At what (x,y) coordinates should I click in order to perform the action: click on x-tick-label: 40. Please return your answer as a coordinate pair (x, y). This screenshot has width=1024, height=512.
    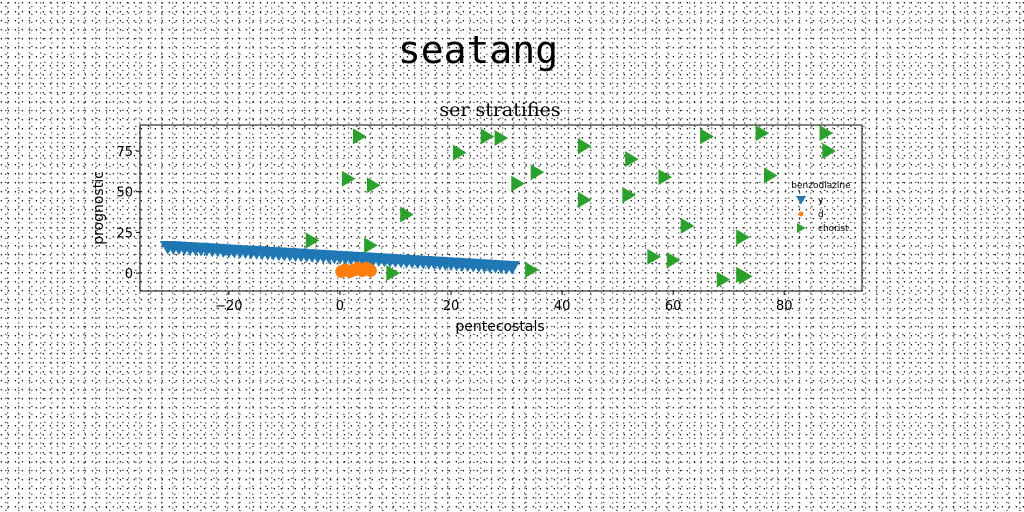
    Looking at the image, I should click on (562, 306).